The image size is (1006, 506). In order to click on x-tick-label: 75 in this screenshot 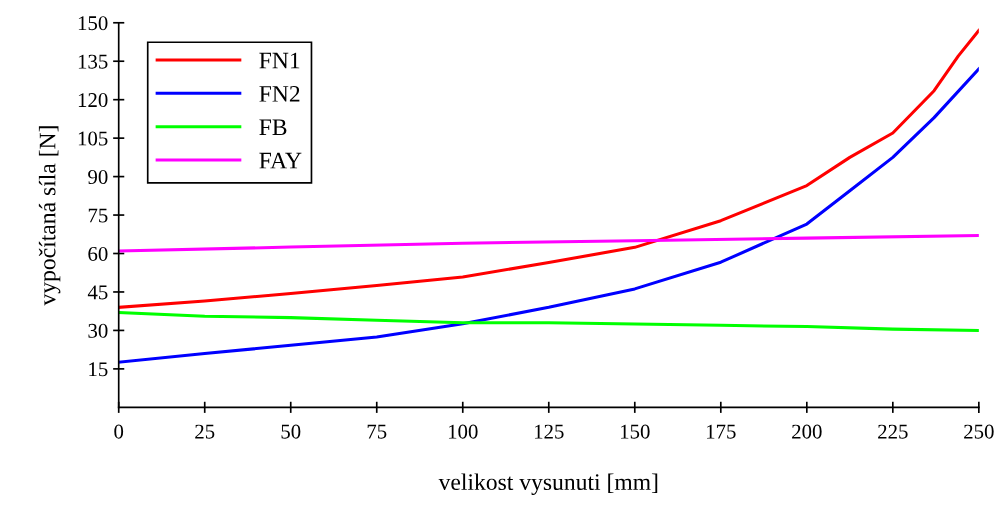, I will do `click(377, 431)`.